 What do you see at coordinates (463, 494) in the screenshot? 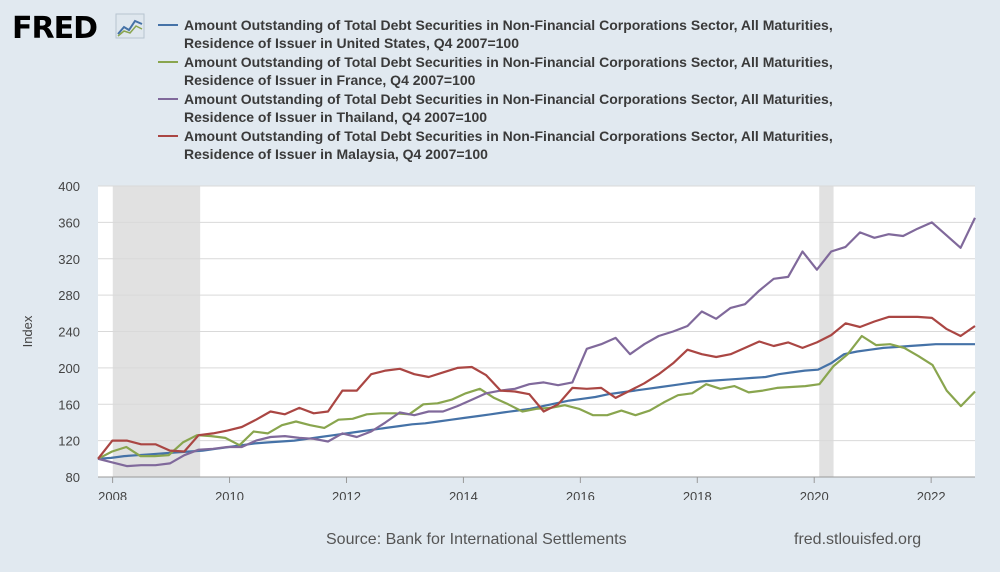
I see `x-tick-label: 2014` at bounding box center [463, 494].